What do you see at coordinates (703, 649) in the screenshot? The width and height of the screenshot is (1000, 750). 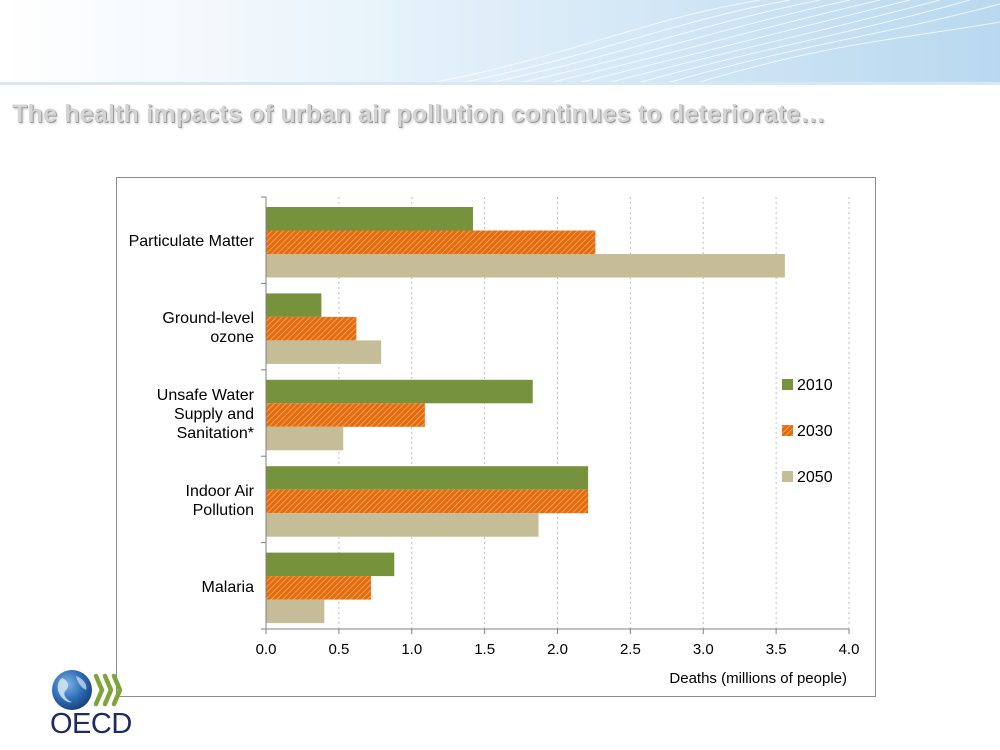 I see `x-tick-label: 3.0` at bounding box center [703, 649].